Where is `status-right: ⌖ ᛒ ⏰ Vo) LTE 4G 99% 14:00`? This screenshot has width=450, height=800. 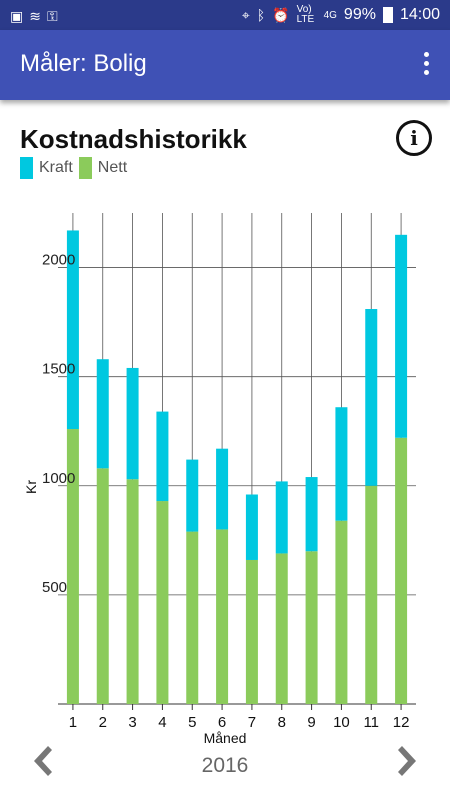 status-right: ⌖ ᛒ ⏰ Vo) LTE 4G 99% 14:00 is located at coordinates (341, 15).